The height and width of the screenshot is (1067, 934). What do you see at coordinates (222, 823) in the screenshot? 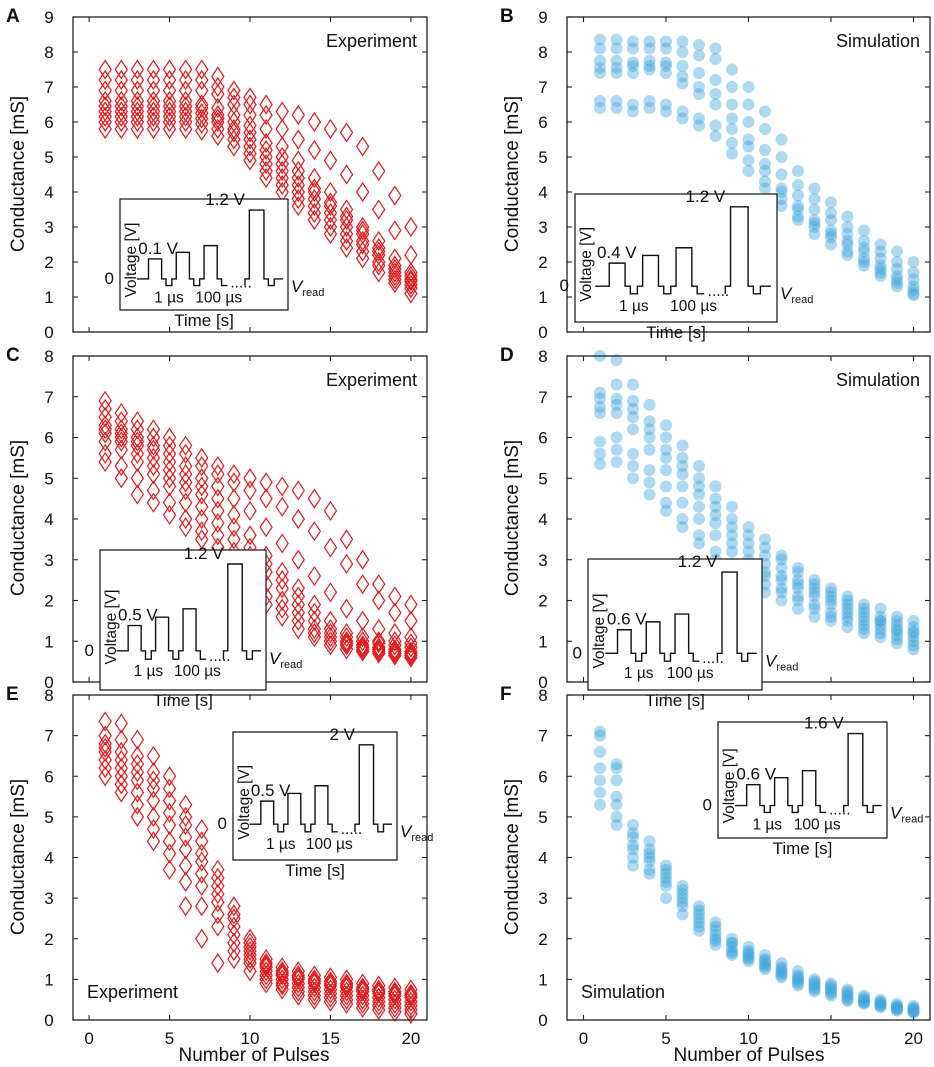
I see `zero-level-label: 0` at bounding box center [222, 823].